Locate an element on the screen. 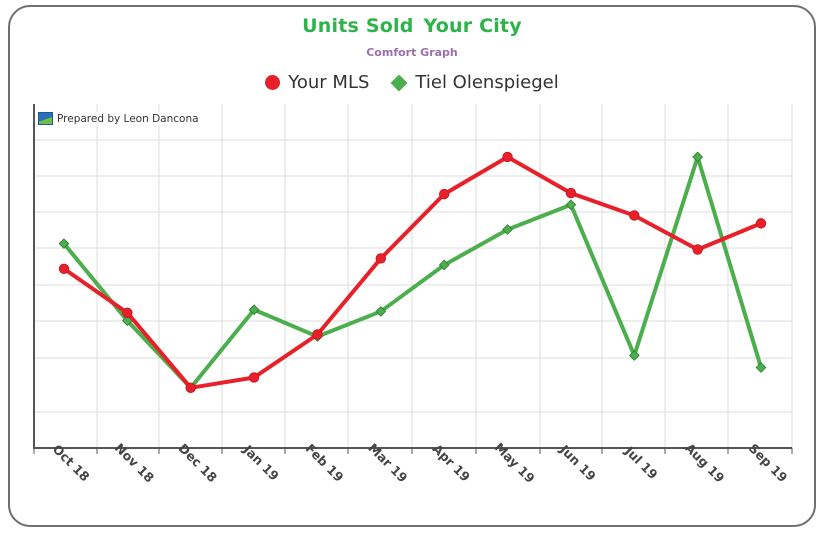 The image size is (824, 534). prepared-by-text: Prepared by Leon Dancona is located at coordinates (128, 118).